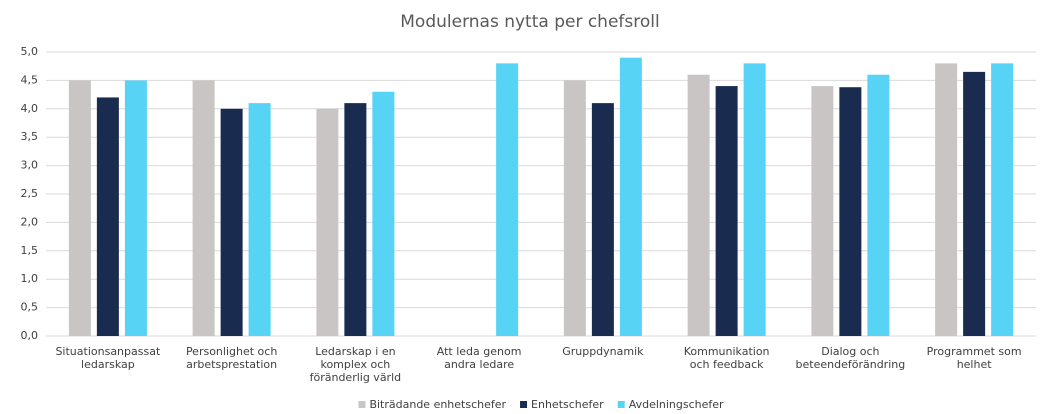 The image size is (1044, 414). Describe the element at coordinates (30, 221) in the screenshot. I see `y-tick-label: 2,0` at that location.